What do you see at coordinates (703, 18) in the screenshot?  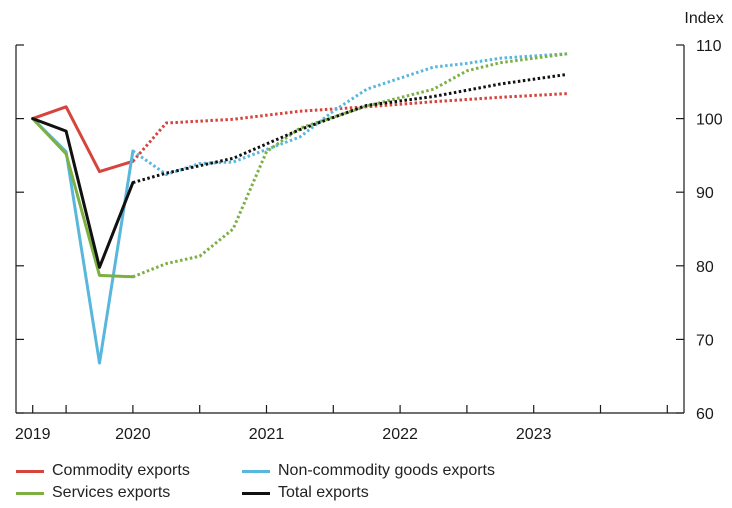 I see `y-axis-label: Index` at bounding box center [703, 18].